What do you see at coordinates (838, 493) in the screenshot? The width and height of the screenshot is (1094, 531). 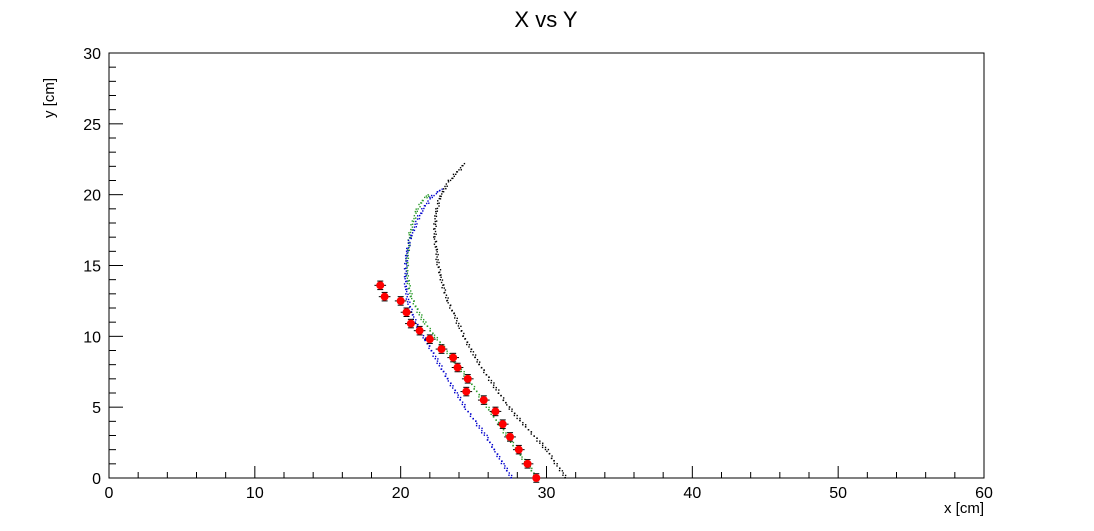 I see `x-tick-label: 50` at bounding box center [838, 493].